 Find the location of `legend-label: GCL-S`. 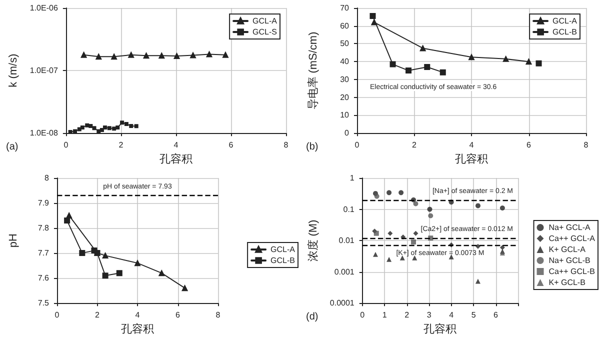

legend-label: GCL-S is located at coordinates (265, 32).